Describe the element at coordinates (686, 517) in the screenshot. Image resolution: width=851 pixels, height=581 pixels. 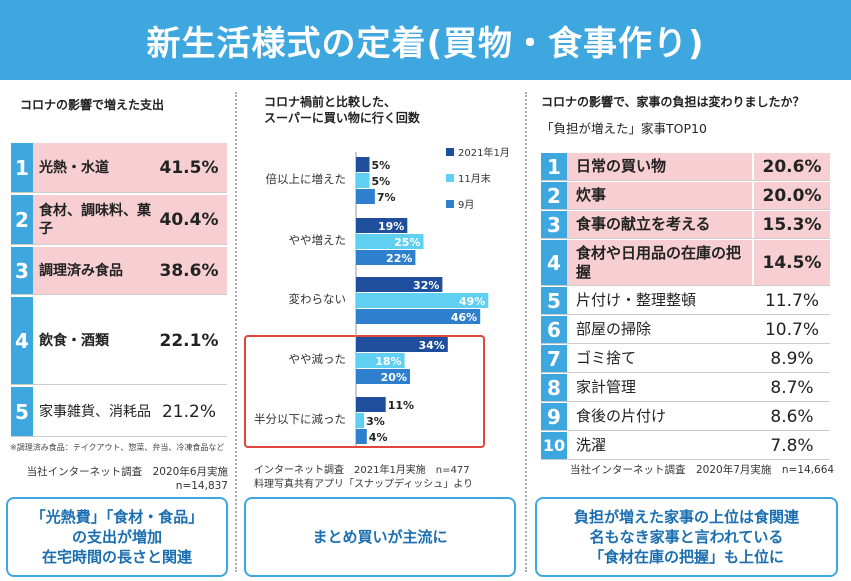
I see `housework-callout-line1: 負担が増えた家事の上位は食関連` at that location.